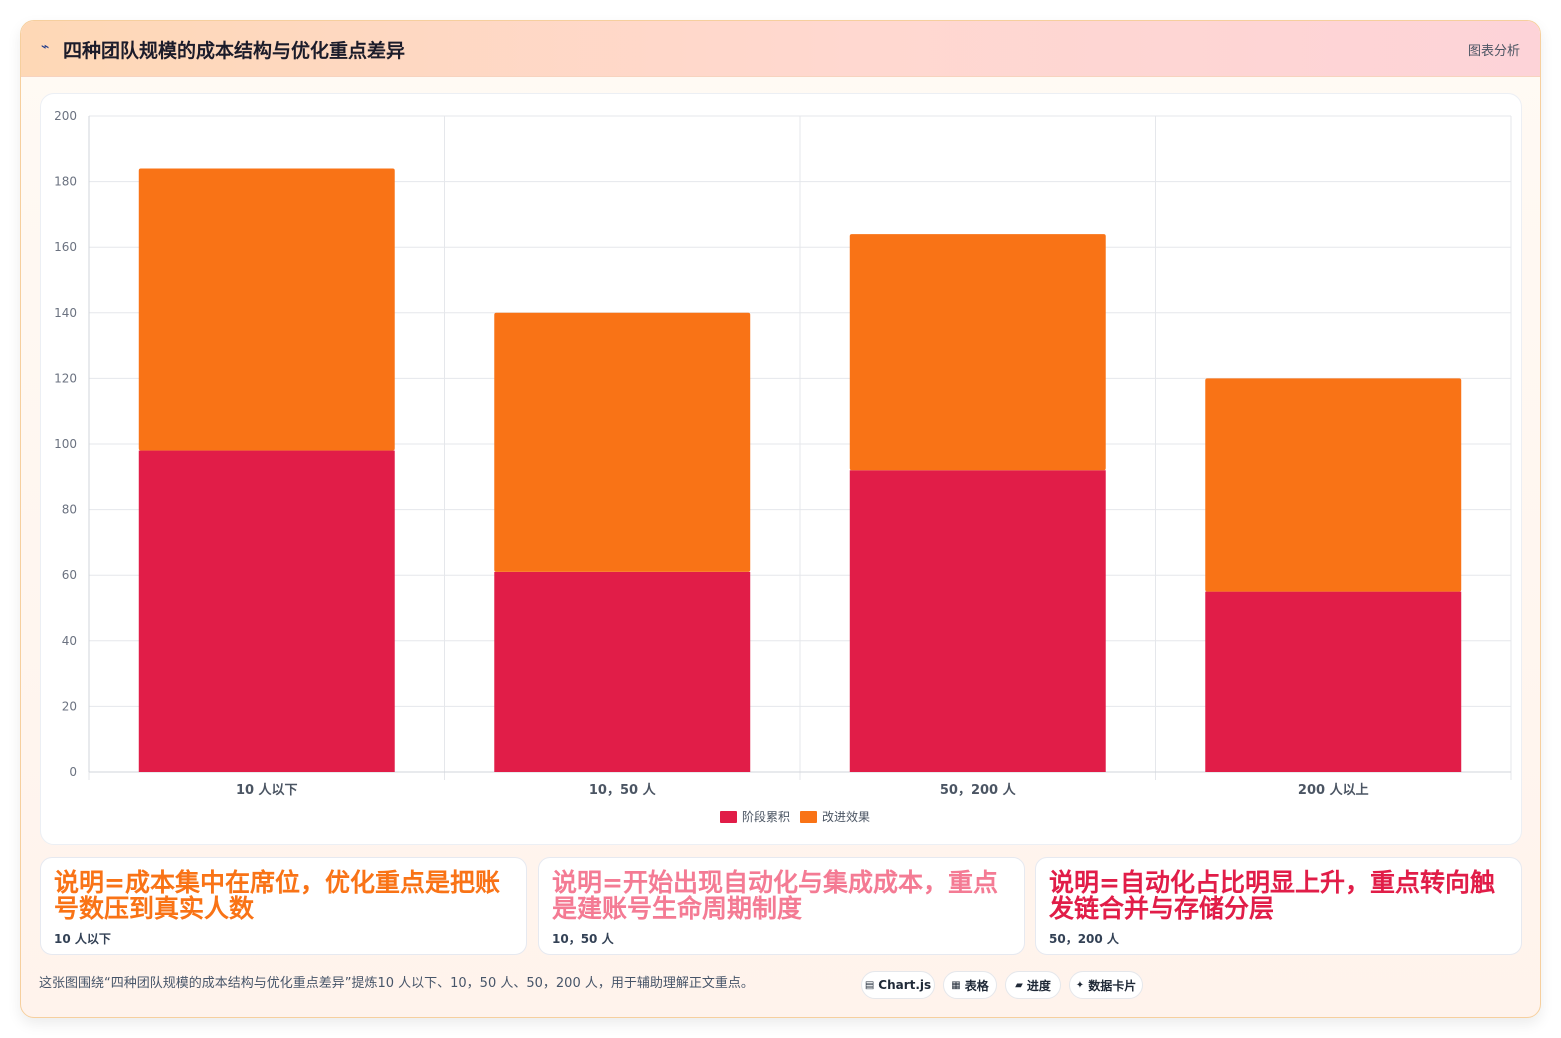 The height and width of the screenshot is (1038, 1561). Describe the element at coordinates (1112, 985) in the screenshot. I see `pill-label: 数据卡片` at that location.